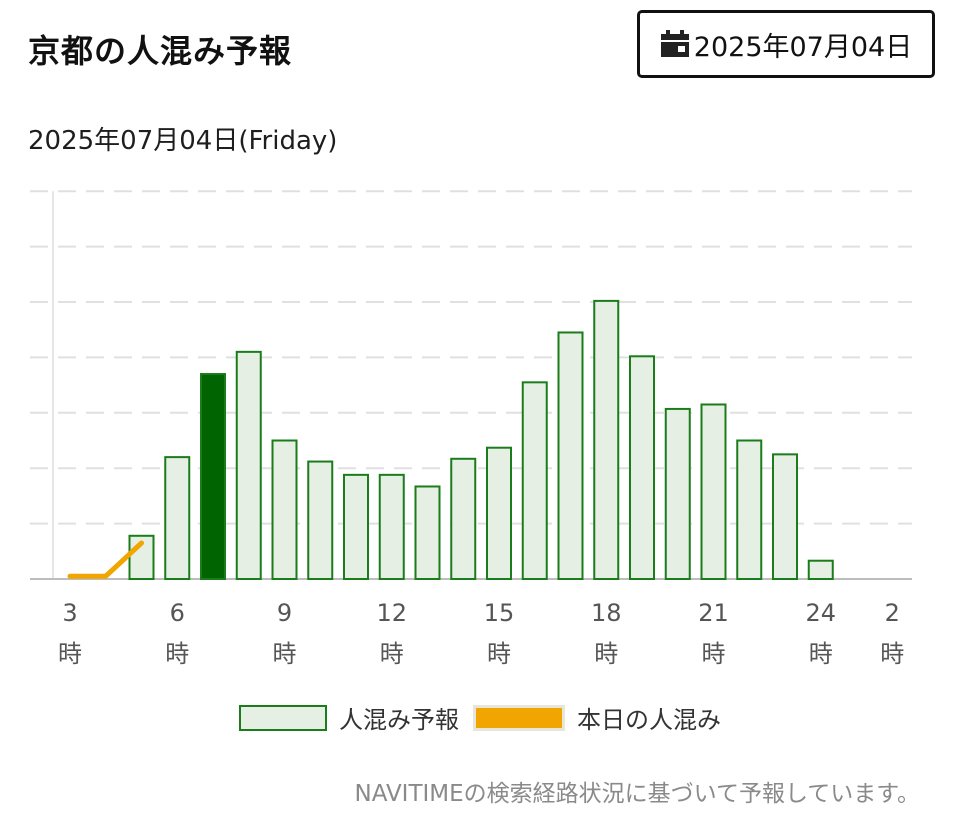 The image size is (960, 840). Describe the element at coordinates (637, 794) in the screenshot. I see `source-footnote: NAVITIMEの検索経路状況に基づいて予報しています。` at that location.